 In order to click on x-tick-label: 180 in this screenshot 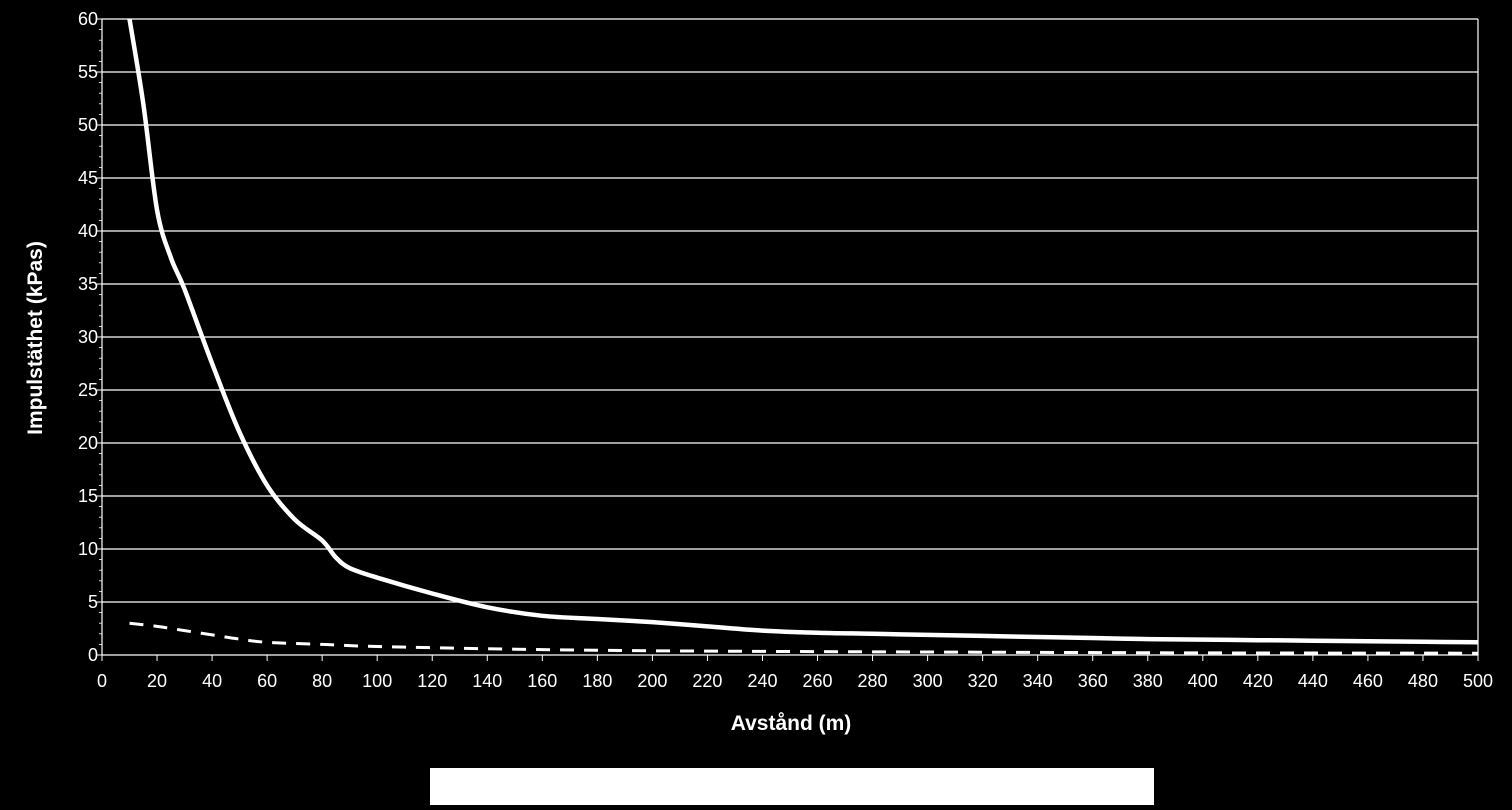, I will do `click(597, 681)`.